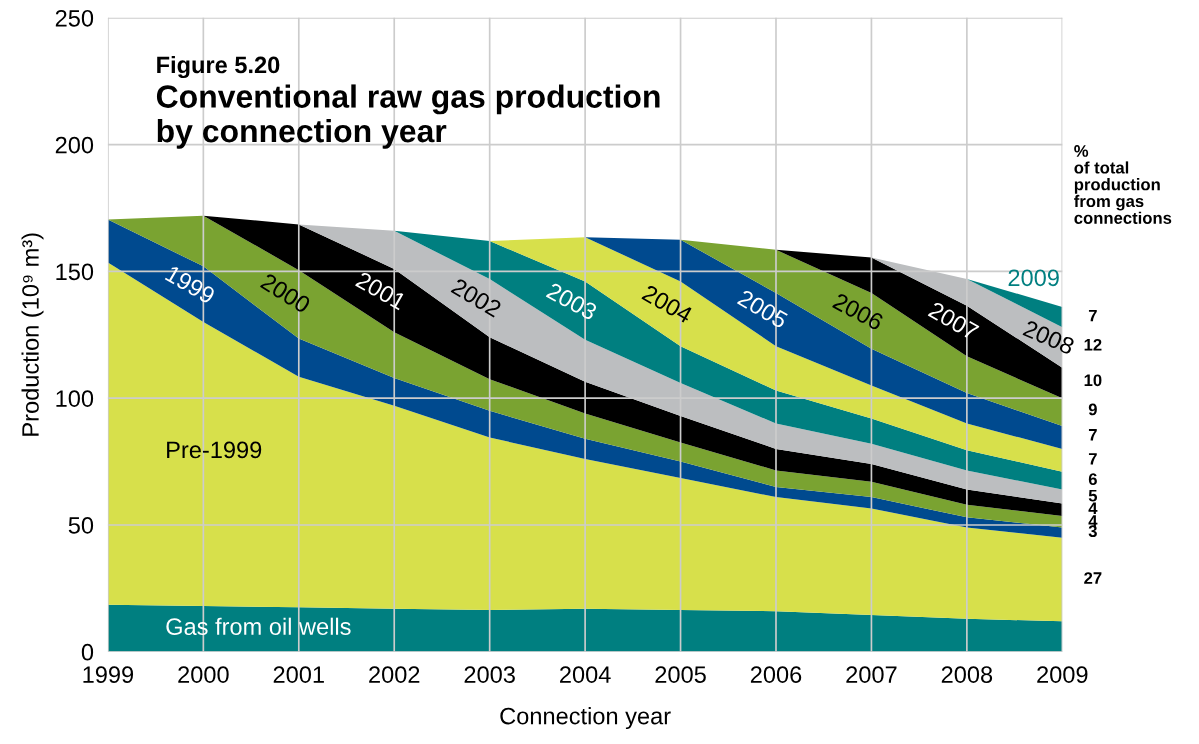 The image size is (1199, 744). What do you see at coordinates (380, 291) in the screenshot?
I see `series-label: 2001` at bounding box center [380, 291].